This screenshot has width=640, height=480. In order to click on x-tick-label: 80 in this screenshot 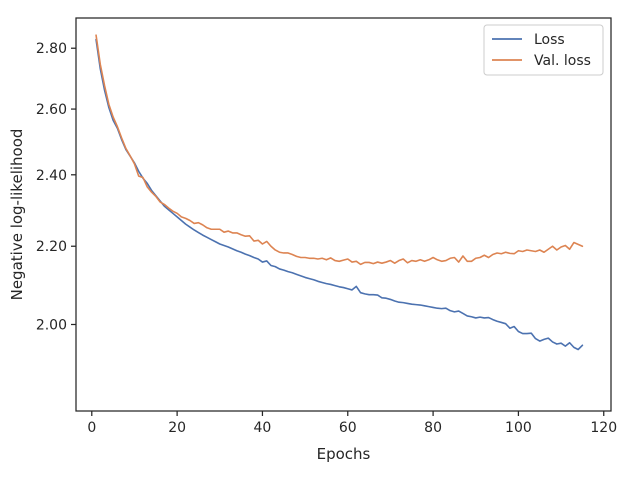, I will do `click(433, 428)`.